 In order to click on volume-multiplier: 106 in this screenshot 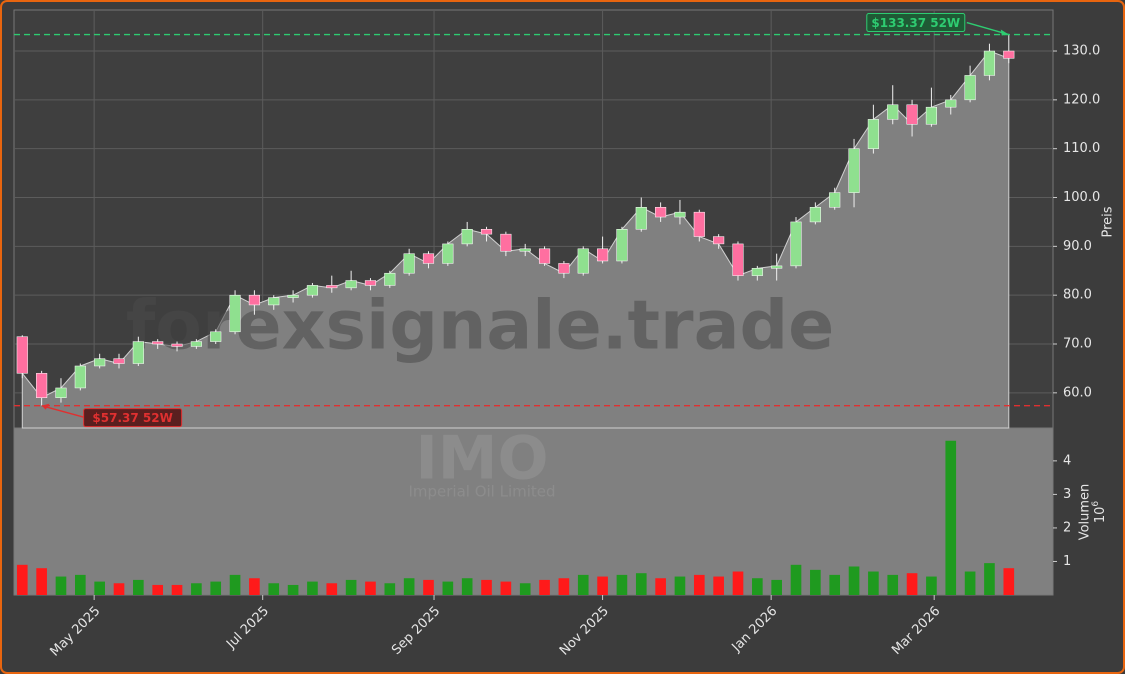, I will do `click(1099, 512)`.